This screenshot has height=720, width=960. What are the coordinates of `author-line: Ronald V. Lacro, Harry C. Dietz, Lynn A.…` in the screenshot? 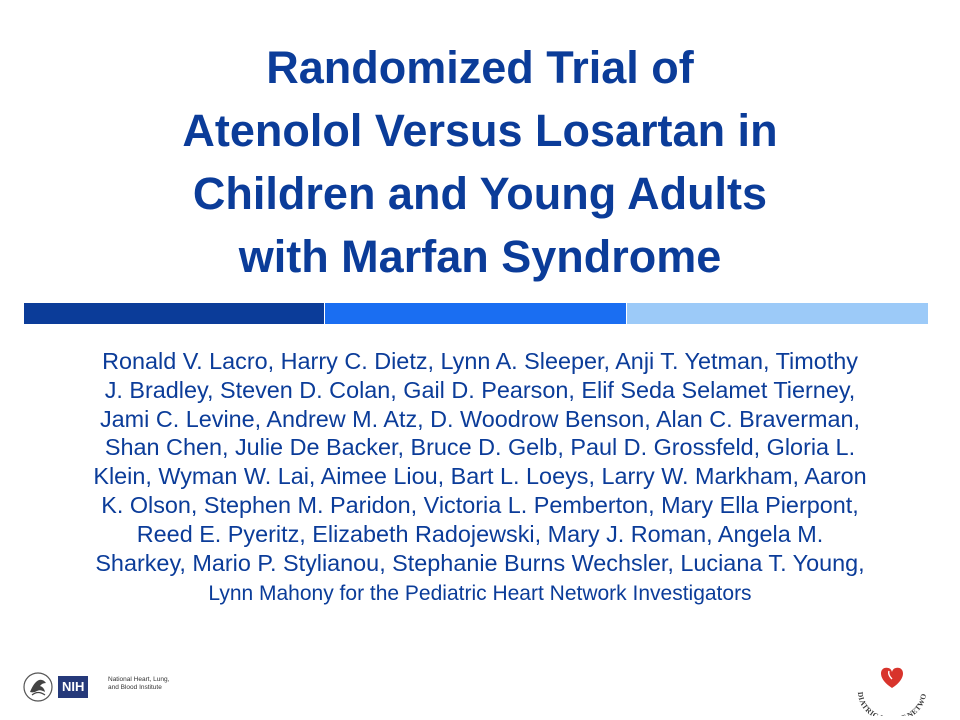 It's located at (480, 361).